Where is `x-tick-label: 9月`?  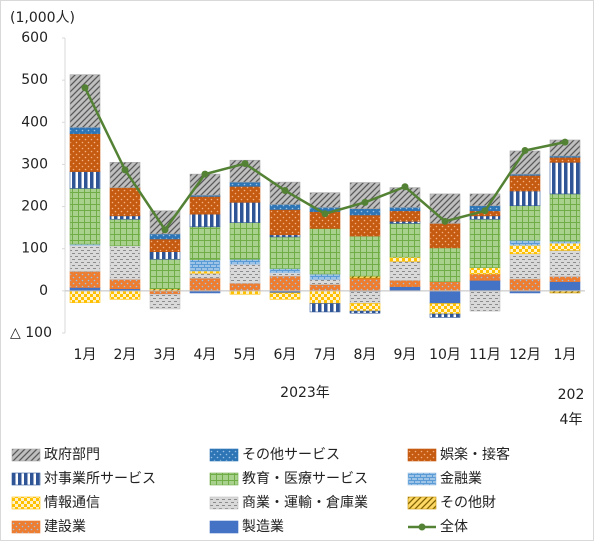 x-tick-label: 9月 is located at coordinates (405, 355).